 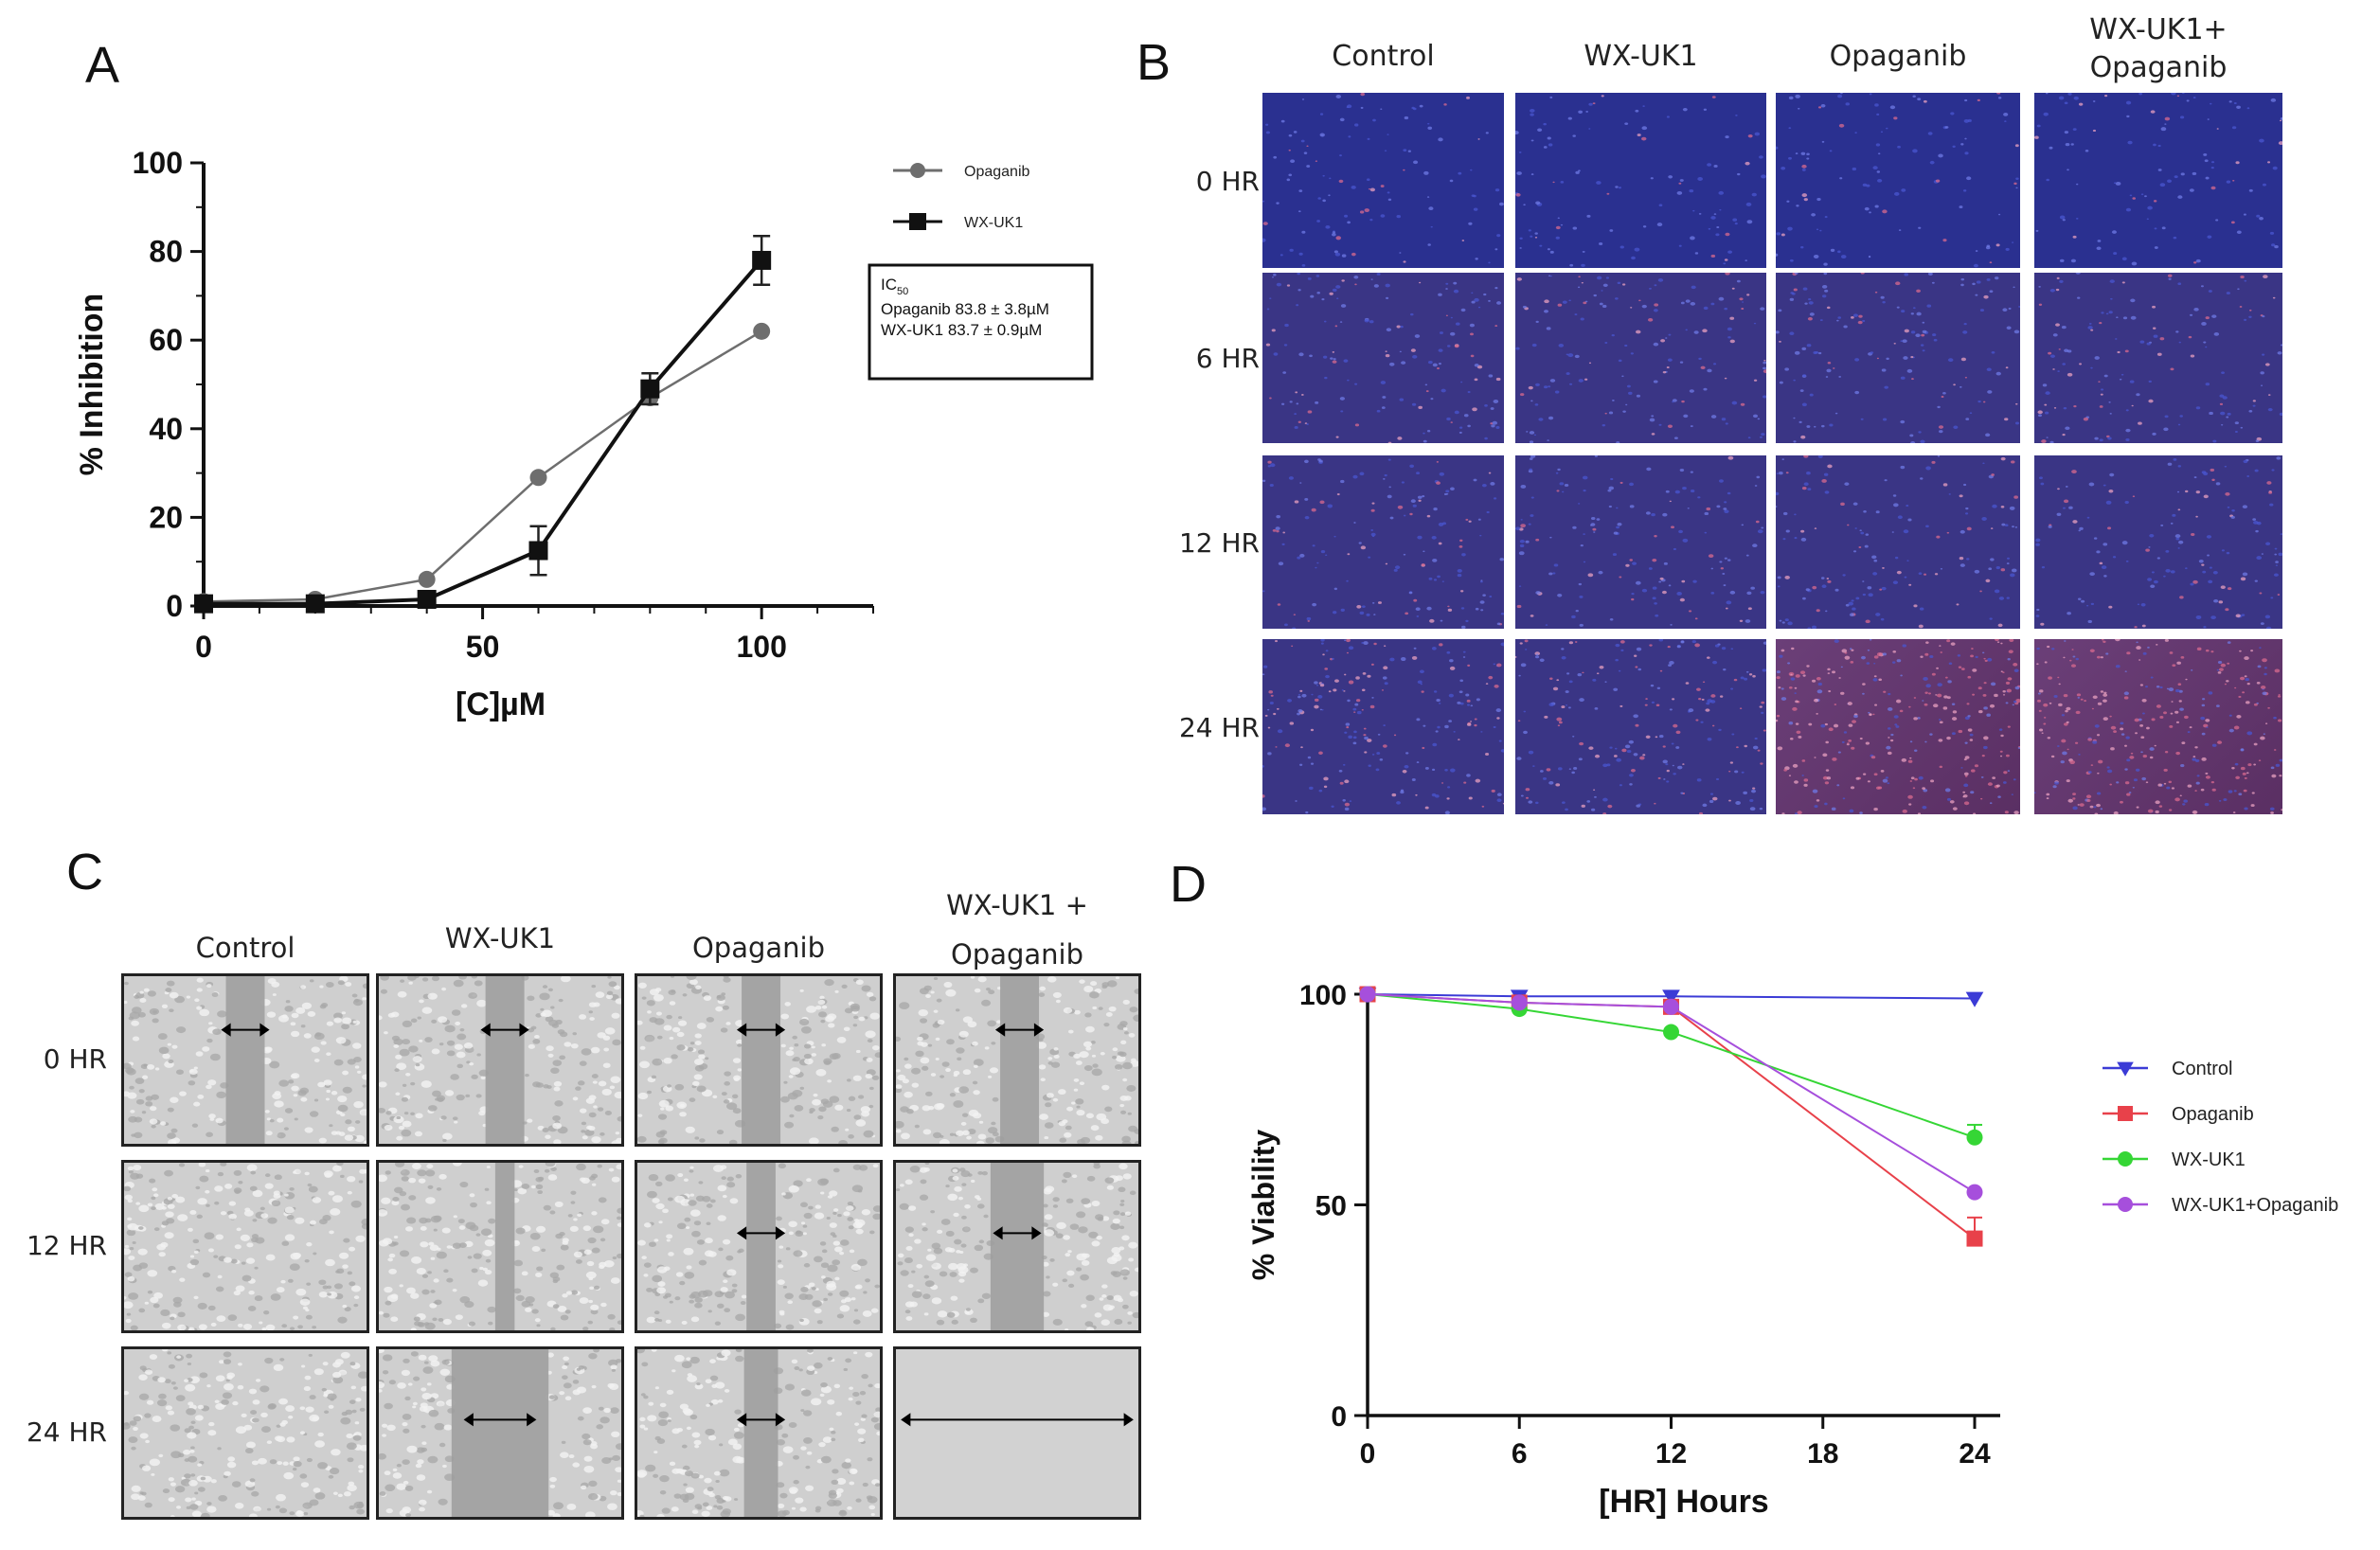 I want to click on a-x-tick-label: 0, so click(x=203, y=647).